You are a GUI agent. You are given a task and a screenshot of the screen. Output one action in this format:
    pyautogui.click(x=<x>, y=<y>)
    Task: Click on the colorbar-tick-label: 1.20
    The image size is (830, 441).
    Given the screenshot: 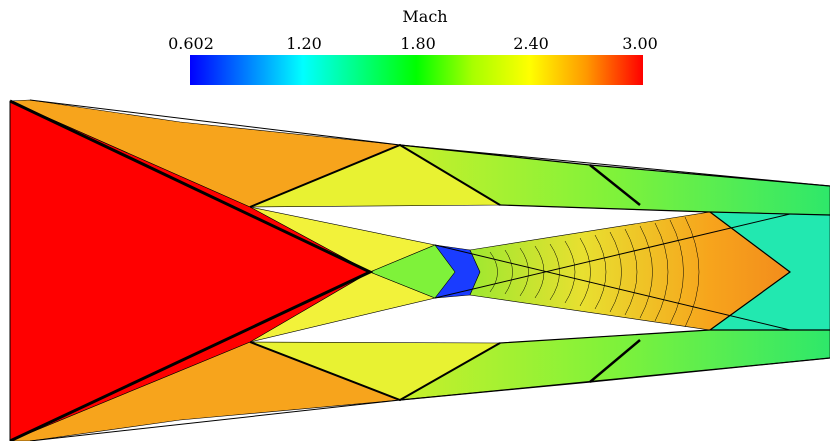 What is the action you would take?
    pyautogui.click(x=304, y=43)
    